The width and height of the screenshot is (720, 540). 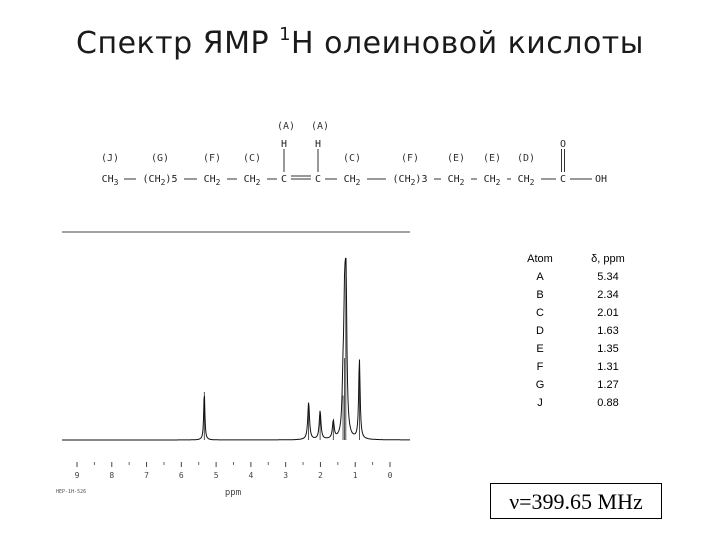 I want to click on group-label: (D), so click(x=526, y=158).